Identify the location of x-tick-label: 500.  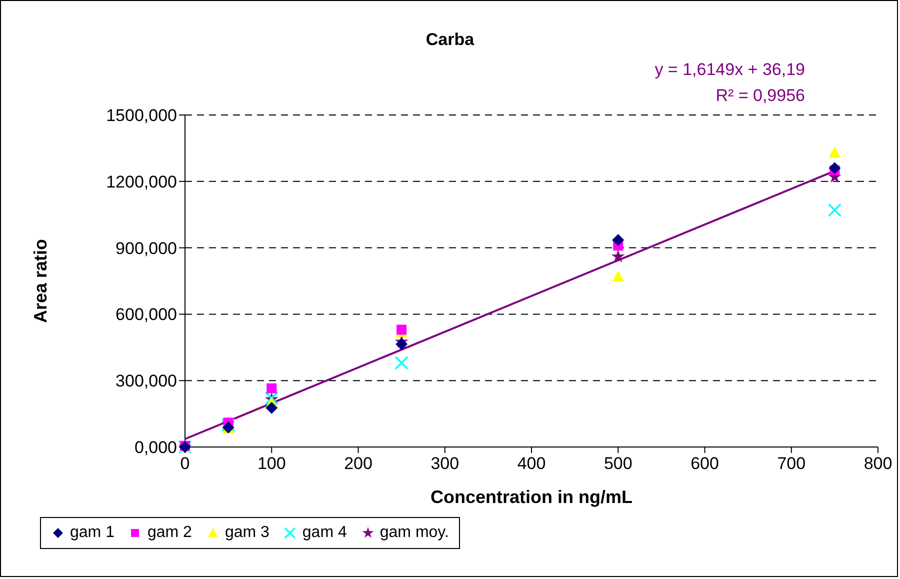
(618, 463).